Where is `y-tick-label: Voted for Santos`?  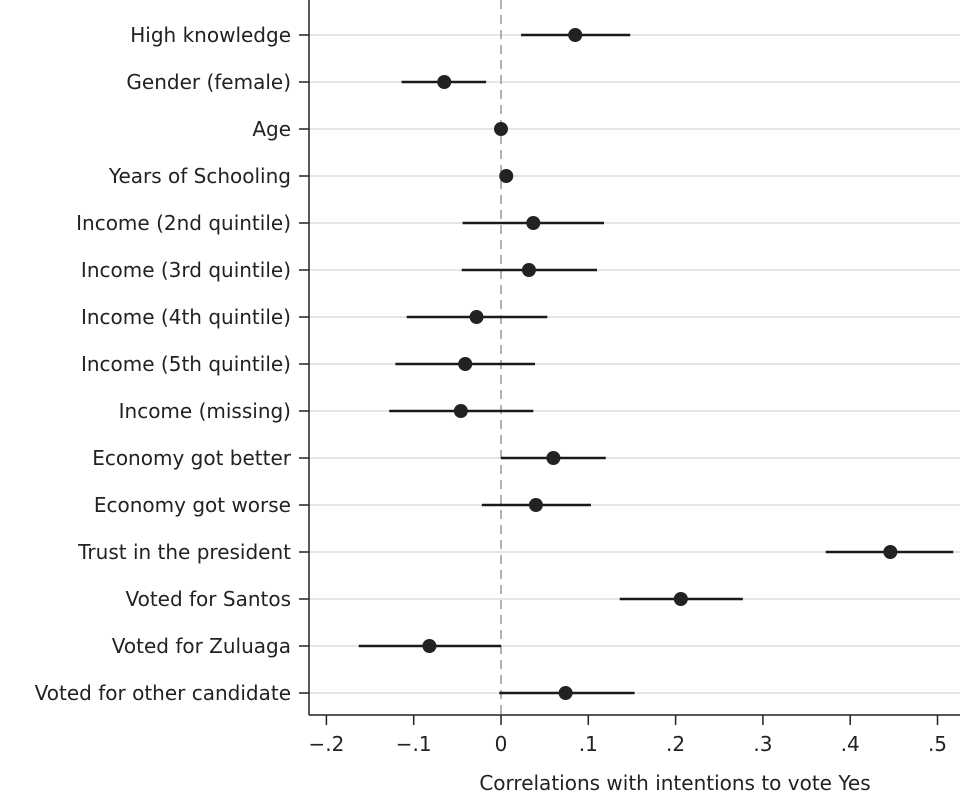
y-tick-label: Voted for Santos is located at coordinates (208, 599).